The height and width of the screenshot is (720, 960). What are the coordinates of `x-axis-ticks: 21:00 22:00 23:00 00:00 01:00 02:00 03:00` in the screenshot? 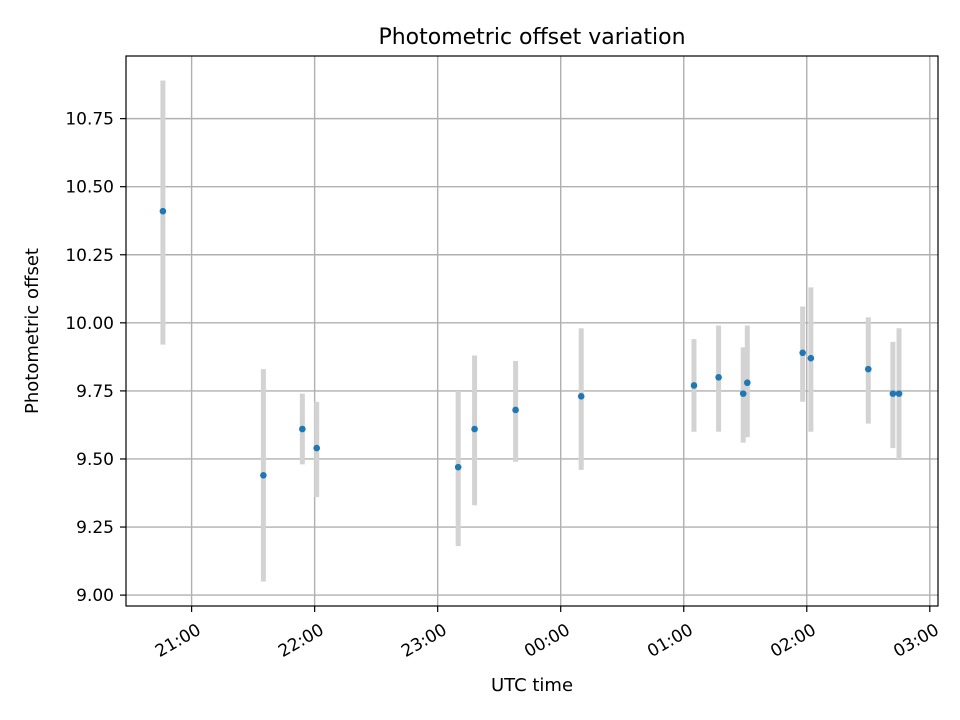 It's located at (547, 634).